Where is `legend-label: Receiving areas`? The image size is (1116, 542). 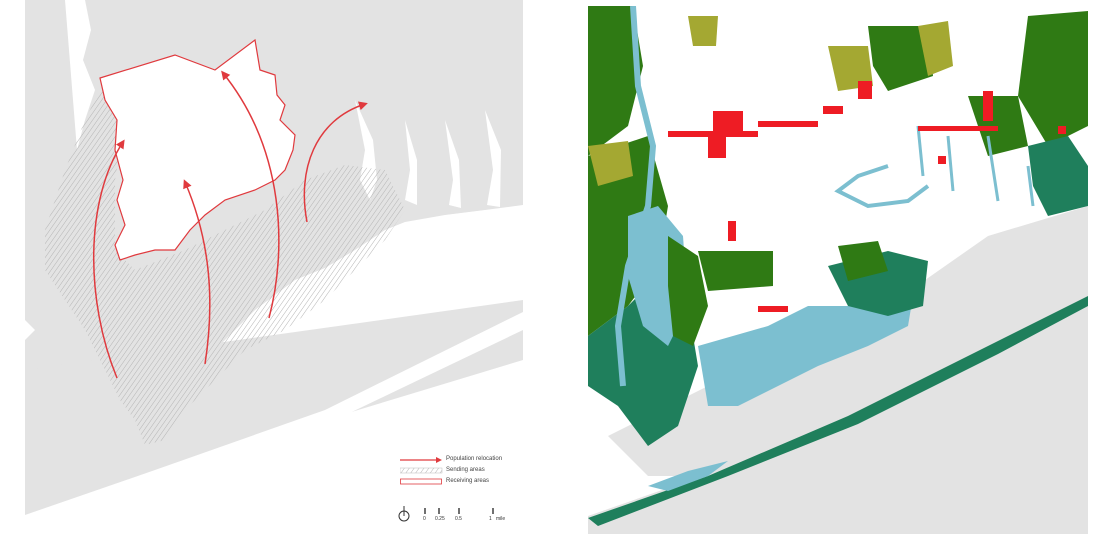 legend-label: Receiving areas is located at coordinates (468, 481).